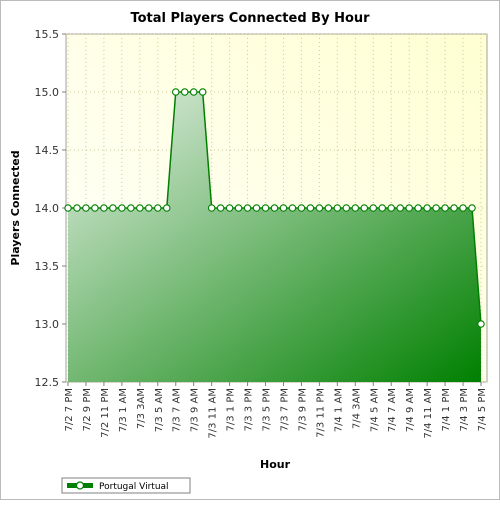 The height and width of the screenshot is (505, 500). I want to click on y-tick-label: 14.0, so click(47, 208).